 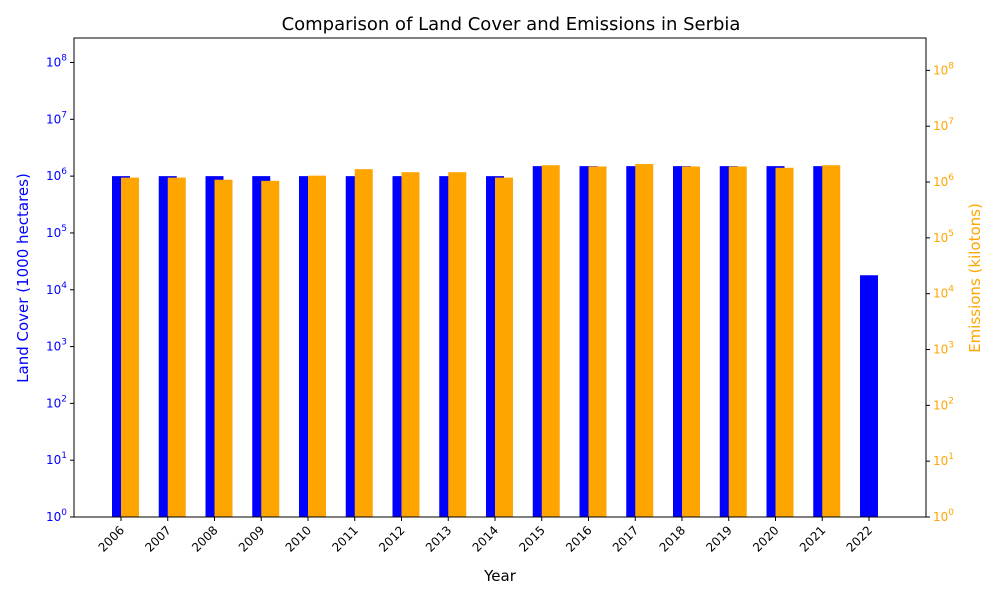 I want to click on right-tick-label: 10⁸, so click(x=943, y=69).